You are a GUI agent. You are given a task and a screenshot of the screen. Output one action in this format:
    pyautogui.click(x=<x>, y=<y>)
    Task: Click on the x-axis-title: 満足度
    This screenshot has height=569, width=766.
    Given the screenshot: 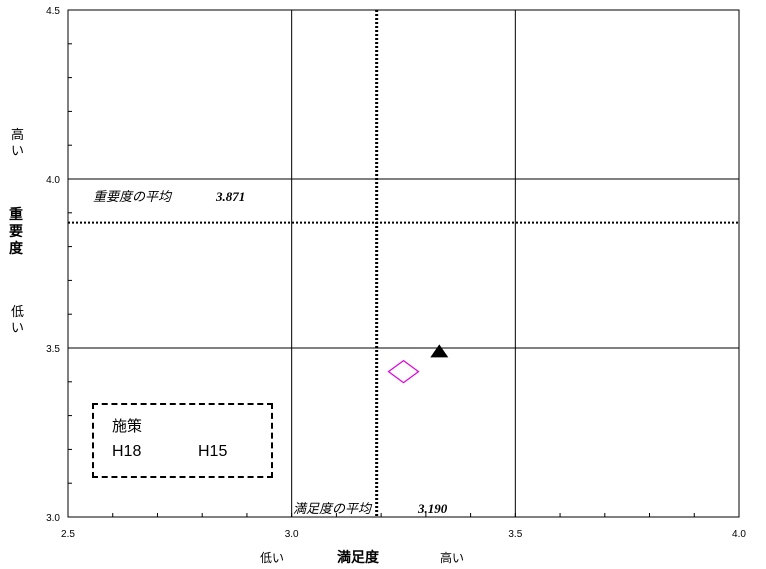 What is the action you would take?
    pyautogui.click(x=358, y=558)
    